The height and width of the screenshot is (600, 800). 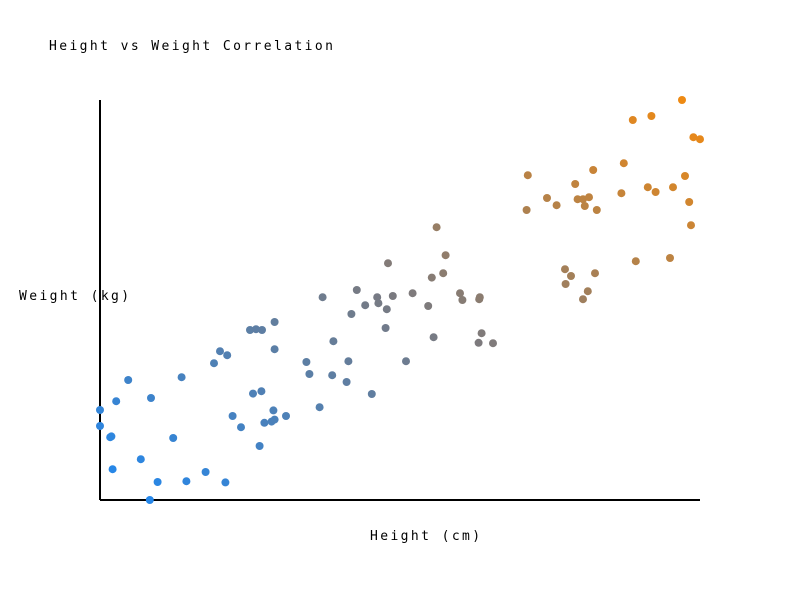 I want to click on chart-title: Height vs Weight Correlation, so click(x=192, y=46).